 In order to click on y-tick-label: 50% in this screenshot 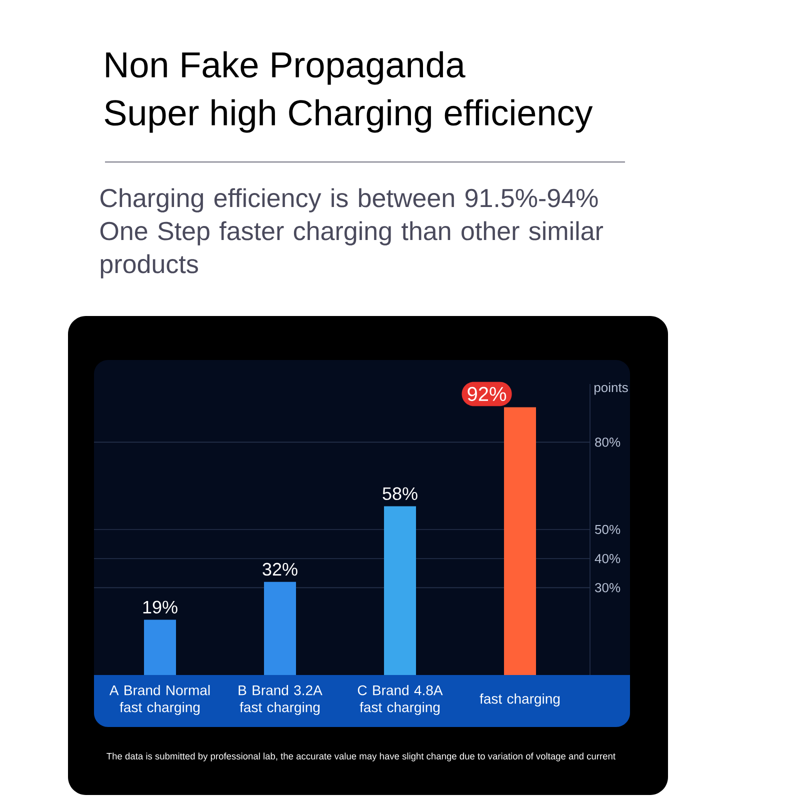, I will do `click(607, 529)`.